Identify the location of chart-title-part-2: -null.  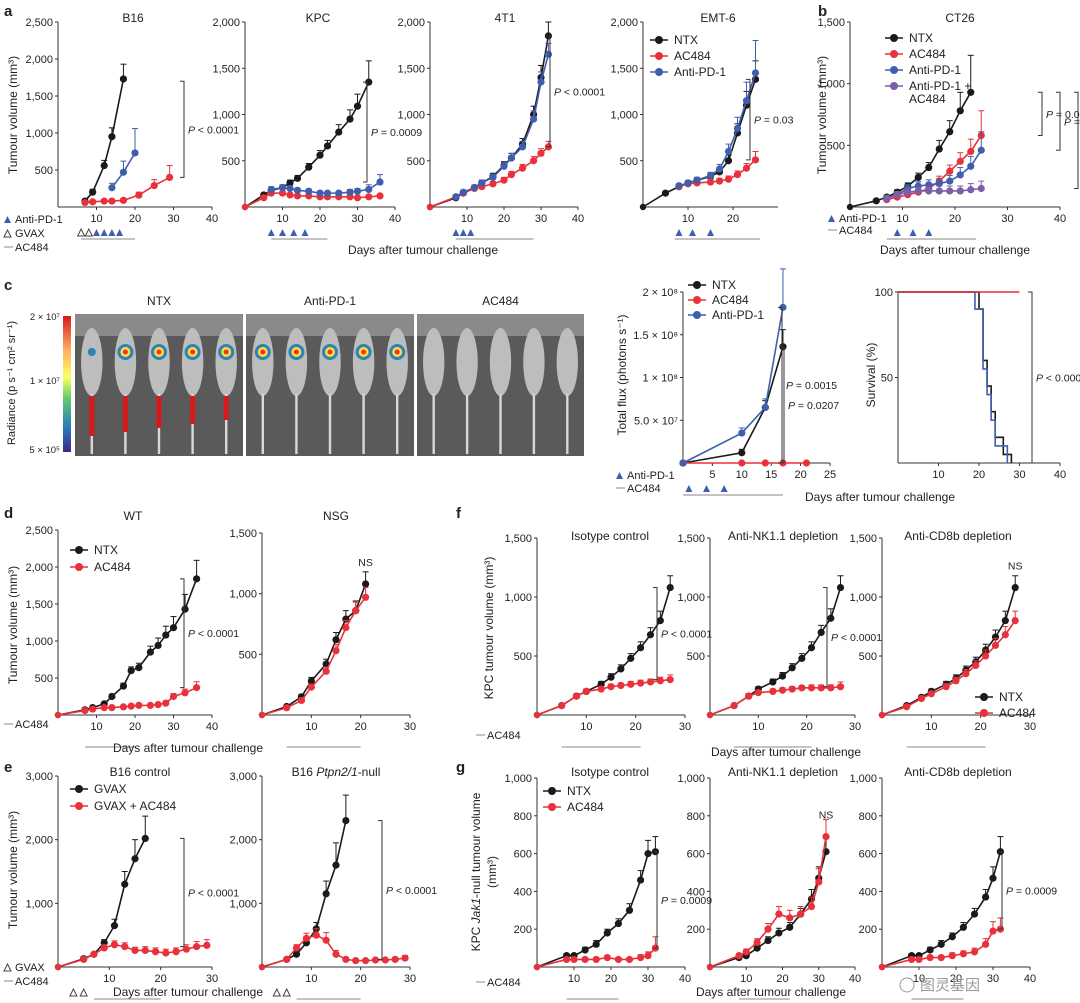
(369, 772).